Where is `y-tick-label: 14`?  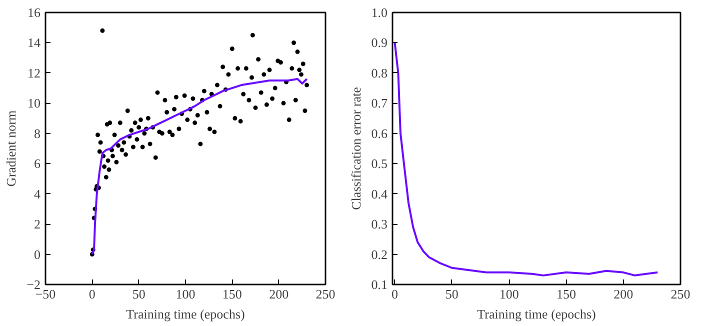
y-tick-label: 14 is located at coordinates (34, 42).